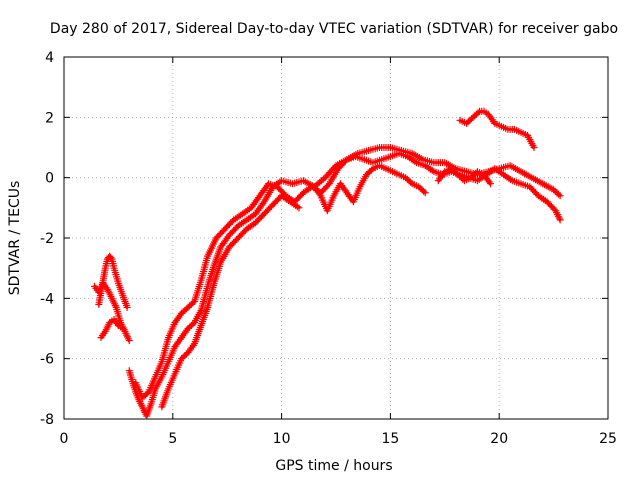  I want to click on y-tick-label: 2, so click(49, 118).